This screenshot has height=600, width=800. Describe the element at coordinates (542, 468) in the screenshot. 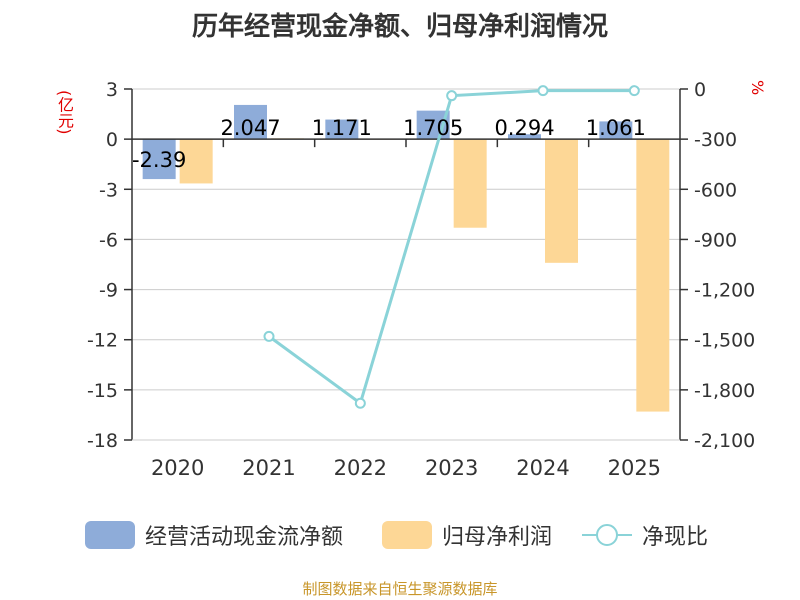

I see `category-label: 2024` at that location.